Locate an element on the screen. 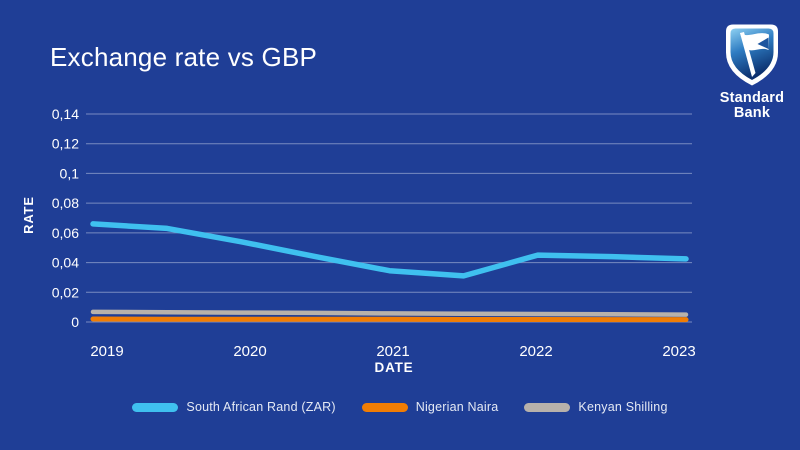 This screenshot has width=800, height=450. y-tick-label: 0,06 is located at coordinates (65, 233).